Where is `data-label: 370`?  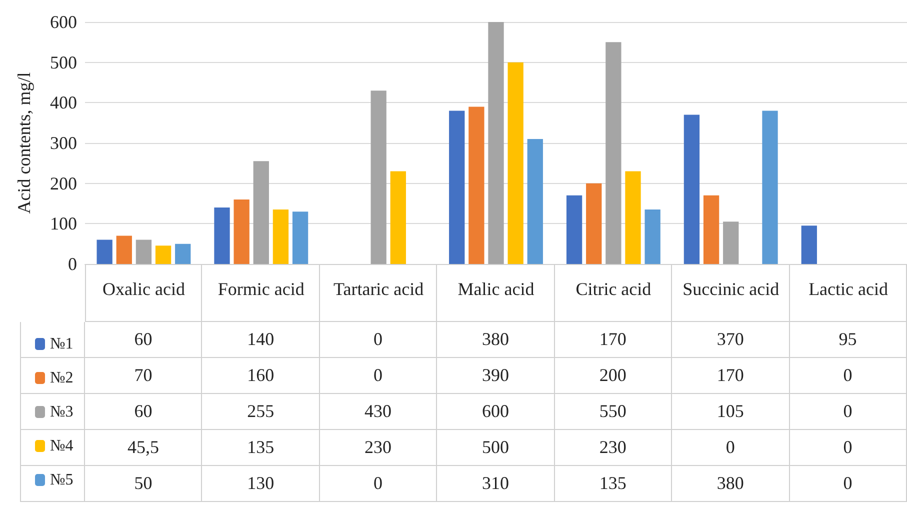
data-label: 370 is located at coordinates (731, 340).